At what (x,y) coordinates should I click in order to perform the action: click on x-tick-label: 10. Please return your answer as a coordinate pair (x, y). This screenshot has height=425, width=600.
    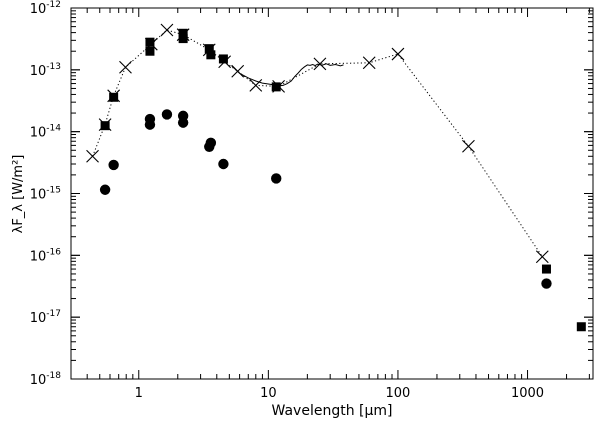
    Looking at the image, I should click on (268, 393).